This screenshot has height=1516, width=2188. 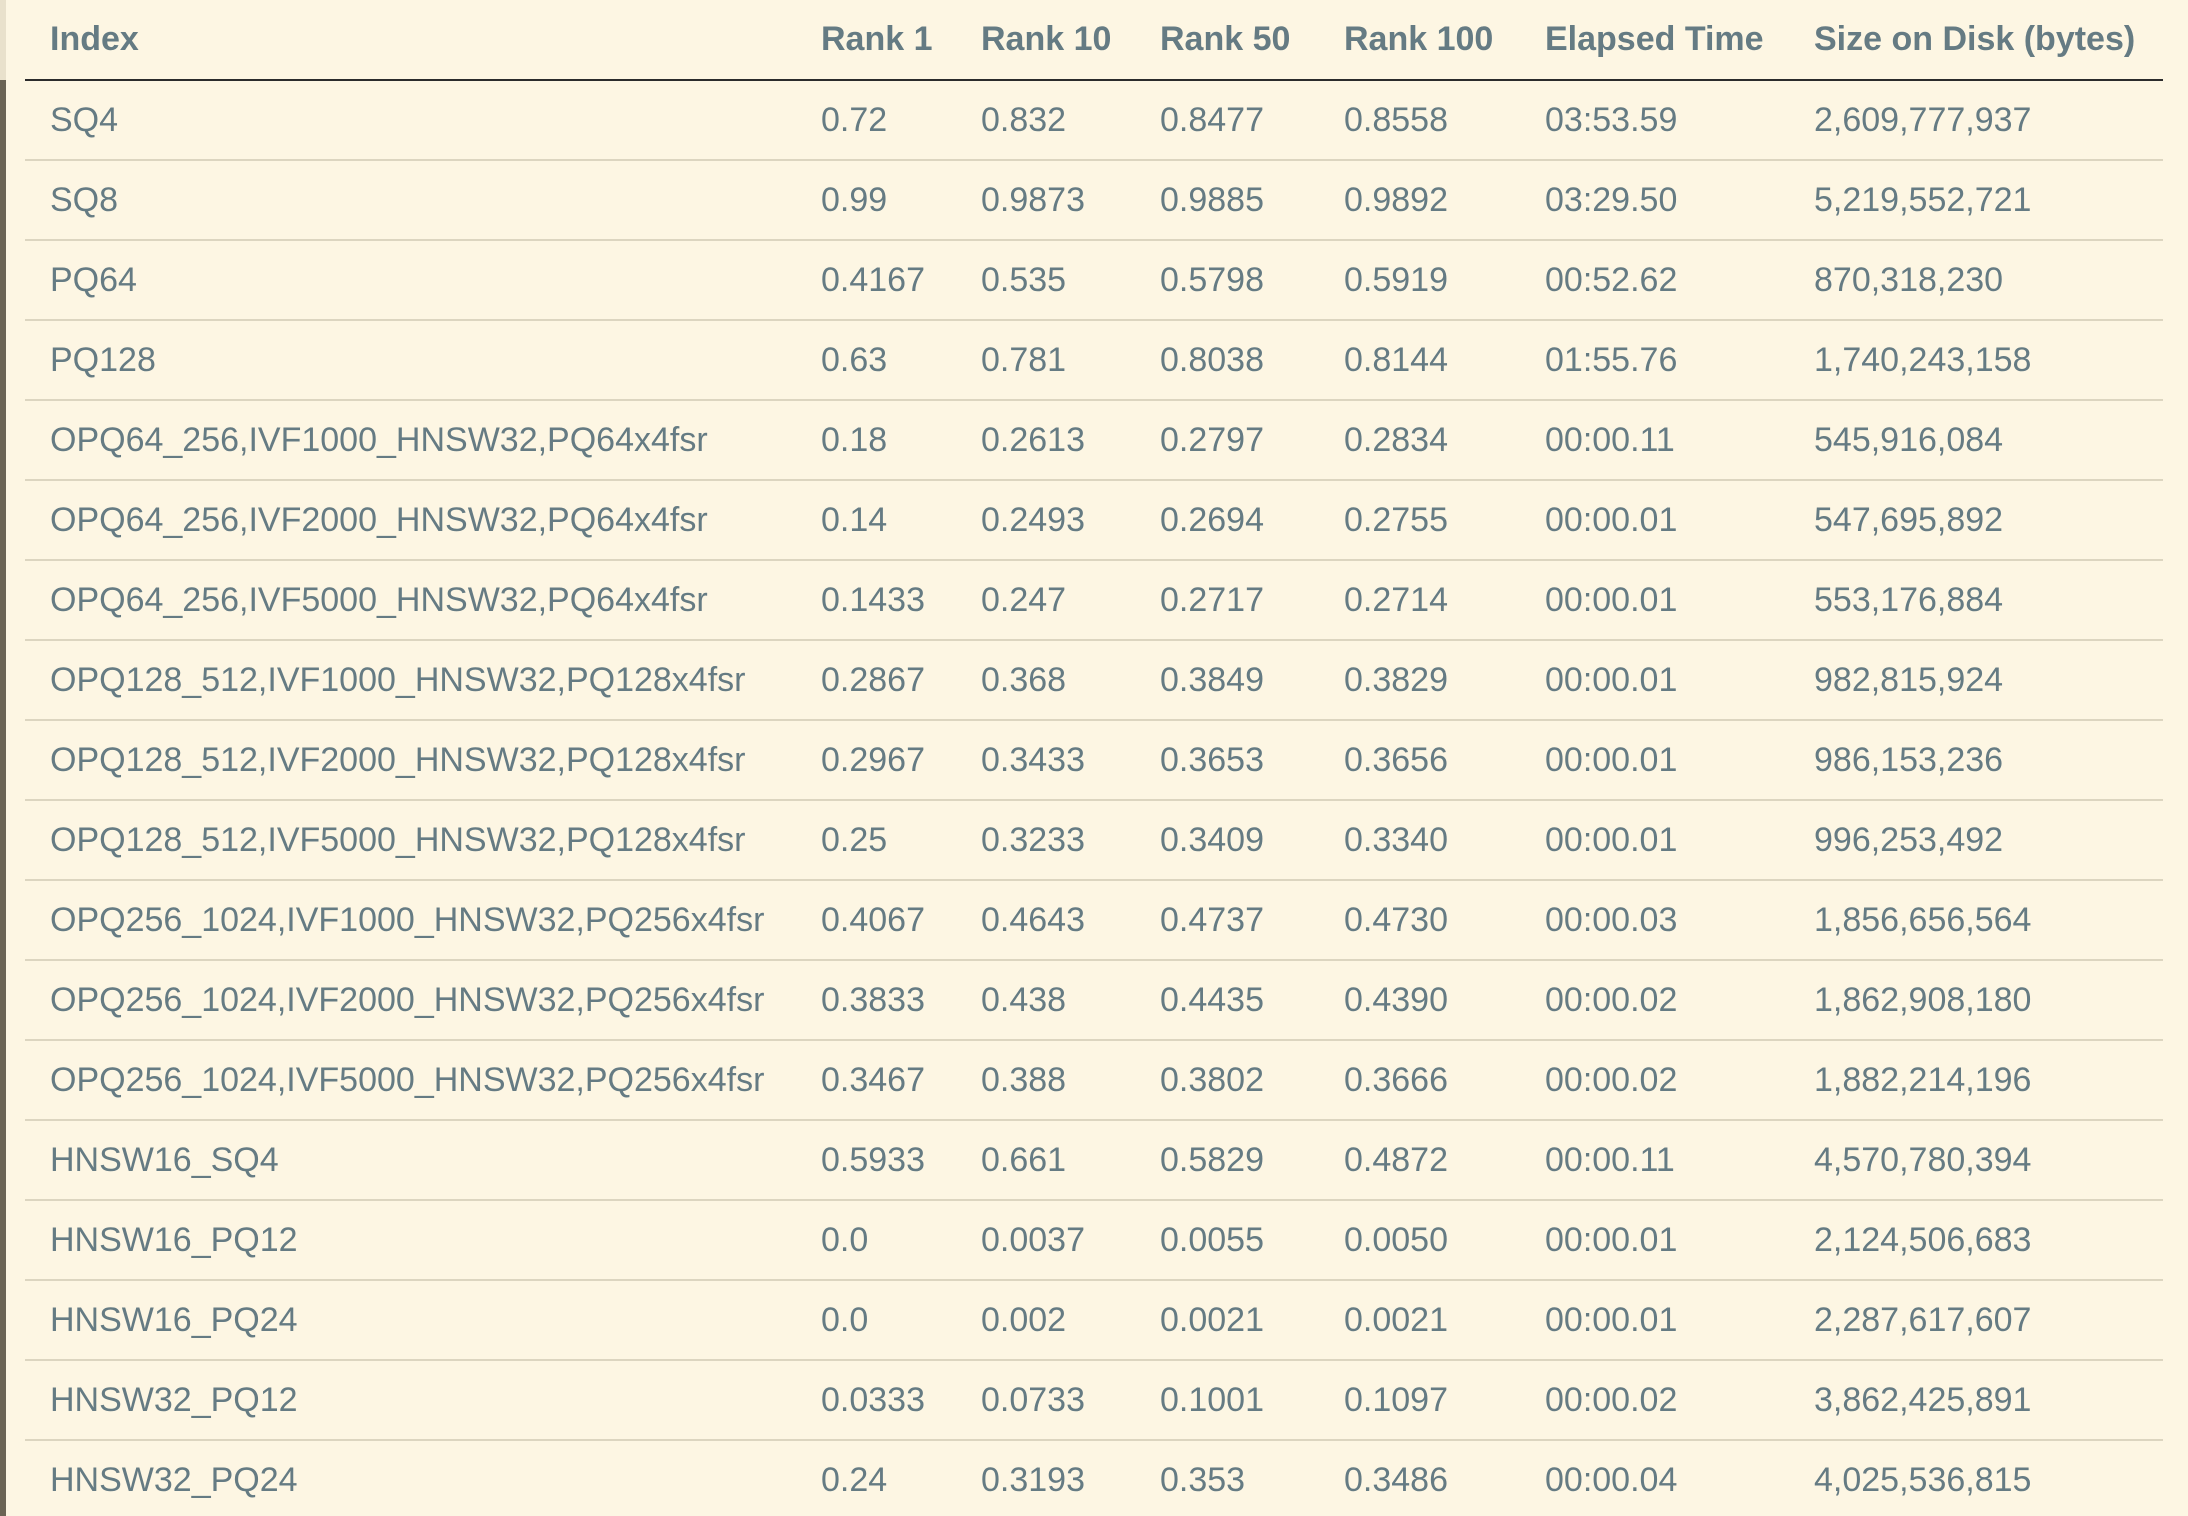 What do you see at coordinates (410, 280) in the screenshot?
I see `cell-index: PQ64` at bounding box center [410, 280].